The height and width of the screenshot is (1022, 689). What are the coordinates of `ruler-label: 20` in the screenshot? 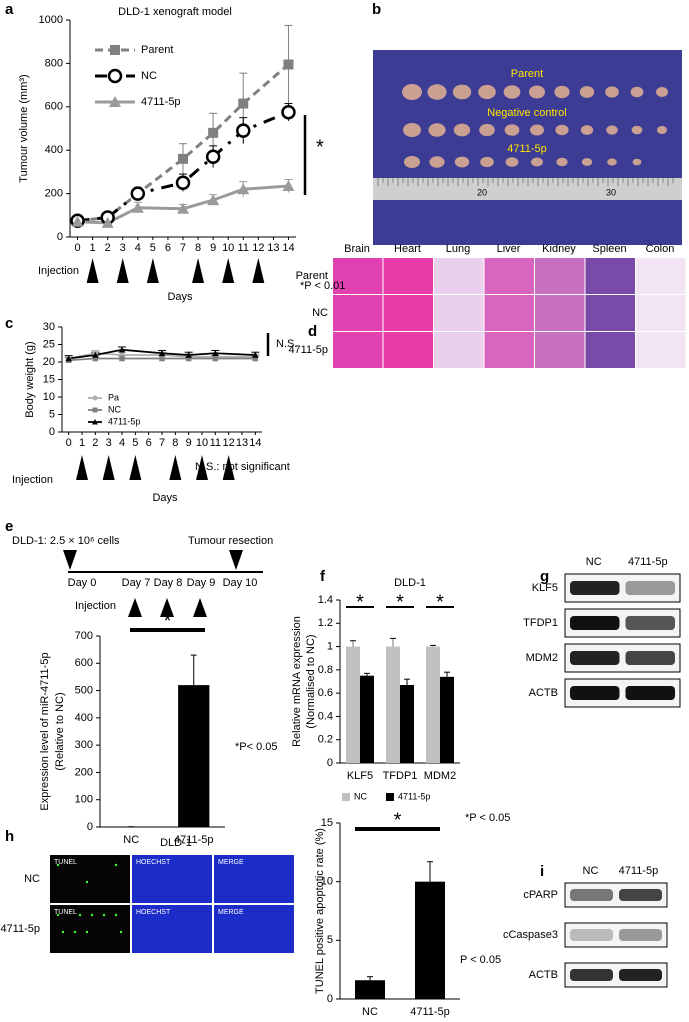 It's located at (482, 192).